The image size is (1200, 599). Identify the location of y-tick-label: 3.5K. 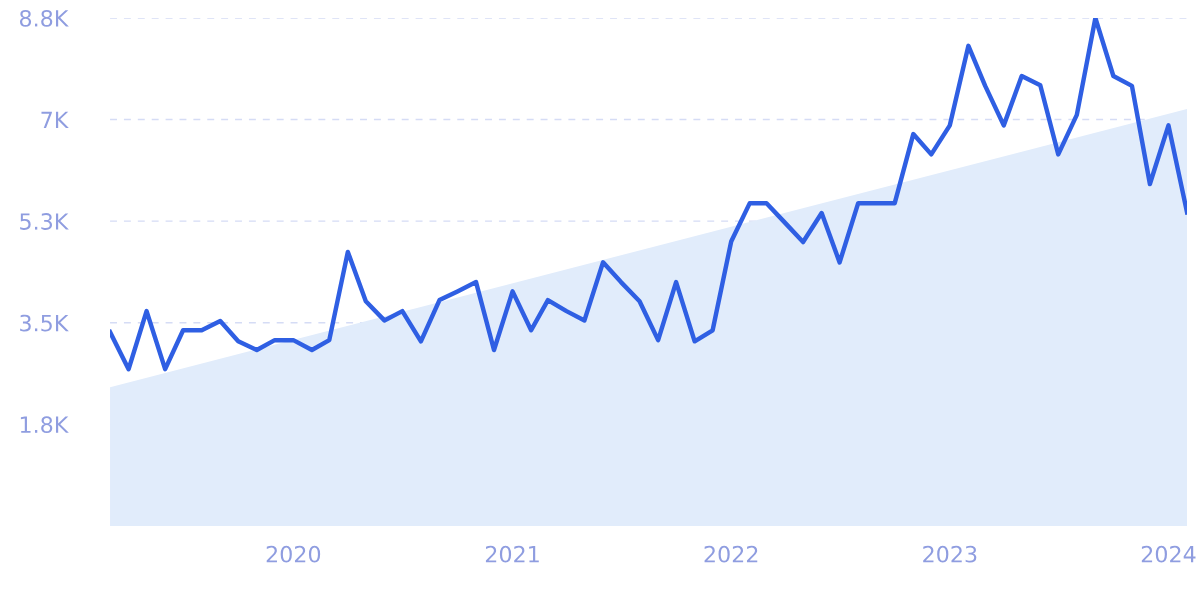
(44, 323).